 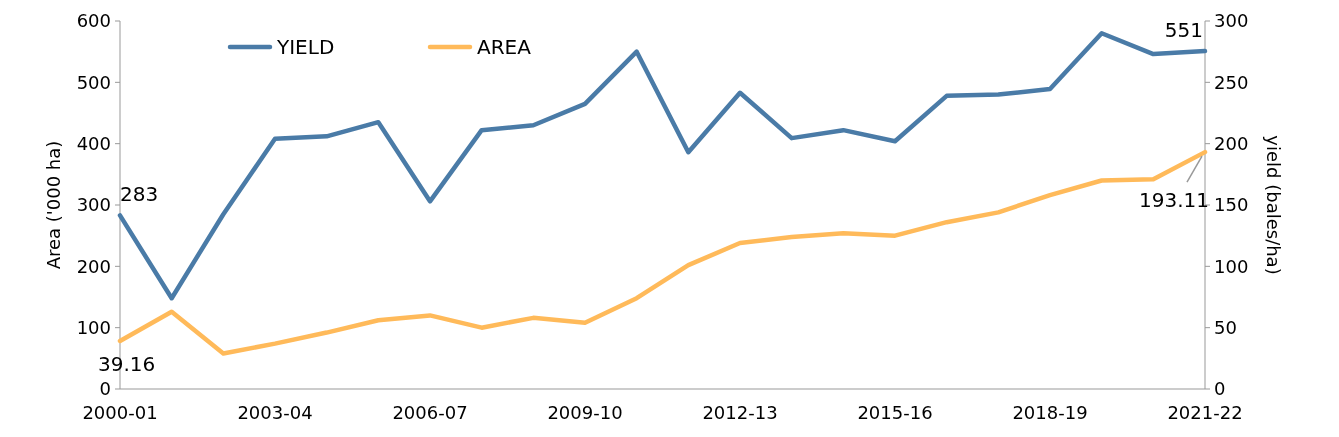 What do you see at coordinates (120, 412) in the screenshot?
I see `x-tick-label: 2000-01` at bounding box center [120, 412].